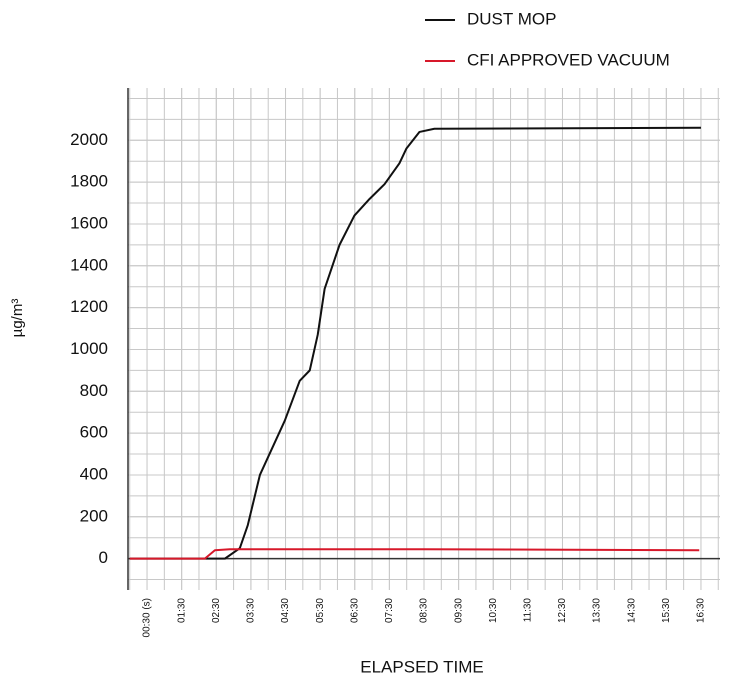  Describe the element at coordinates (181, 610) in the screenshot. I see `x-tick-label: 01:30` at that location.